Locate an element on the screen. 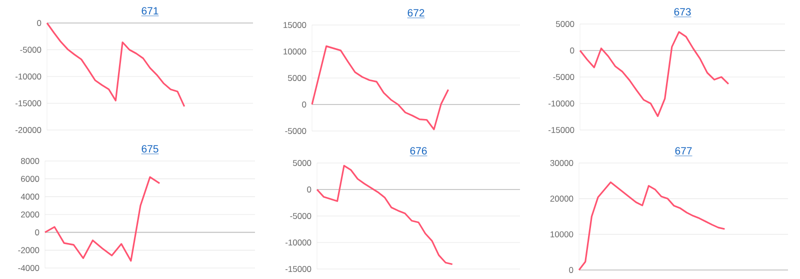 Image resolution: width=800 pixels, height=279 pixels. y-tick-label: -20000 is located at coordinates (28, 130).